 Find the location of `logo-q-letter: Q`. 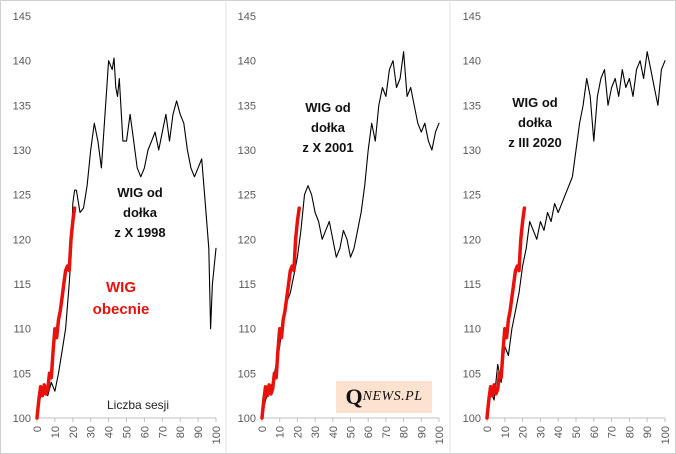

logo-q-letter: Q is located at coordinates (354, 396).